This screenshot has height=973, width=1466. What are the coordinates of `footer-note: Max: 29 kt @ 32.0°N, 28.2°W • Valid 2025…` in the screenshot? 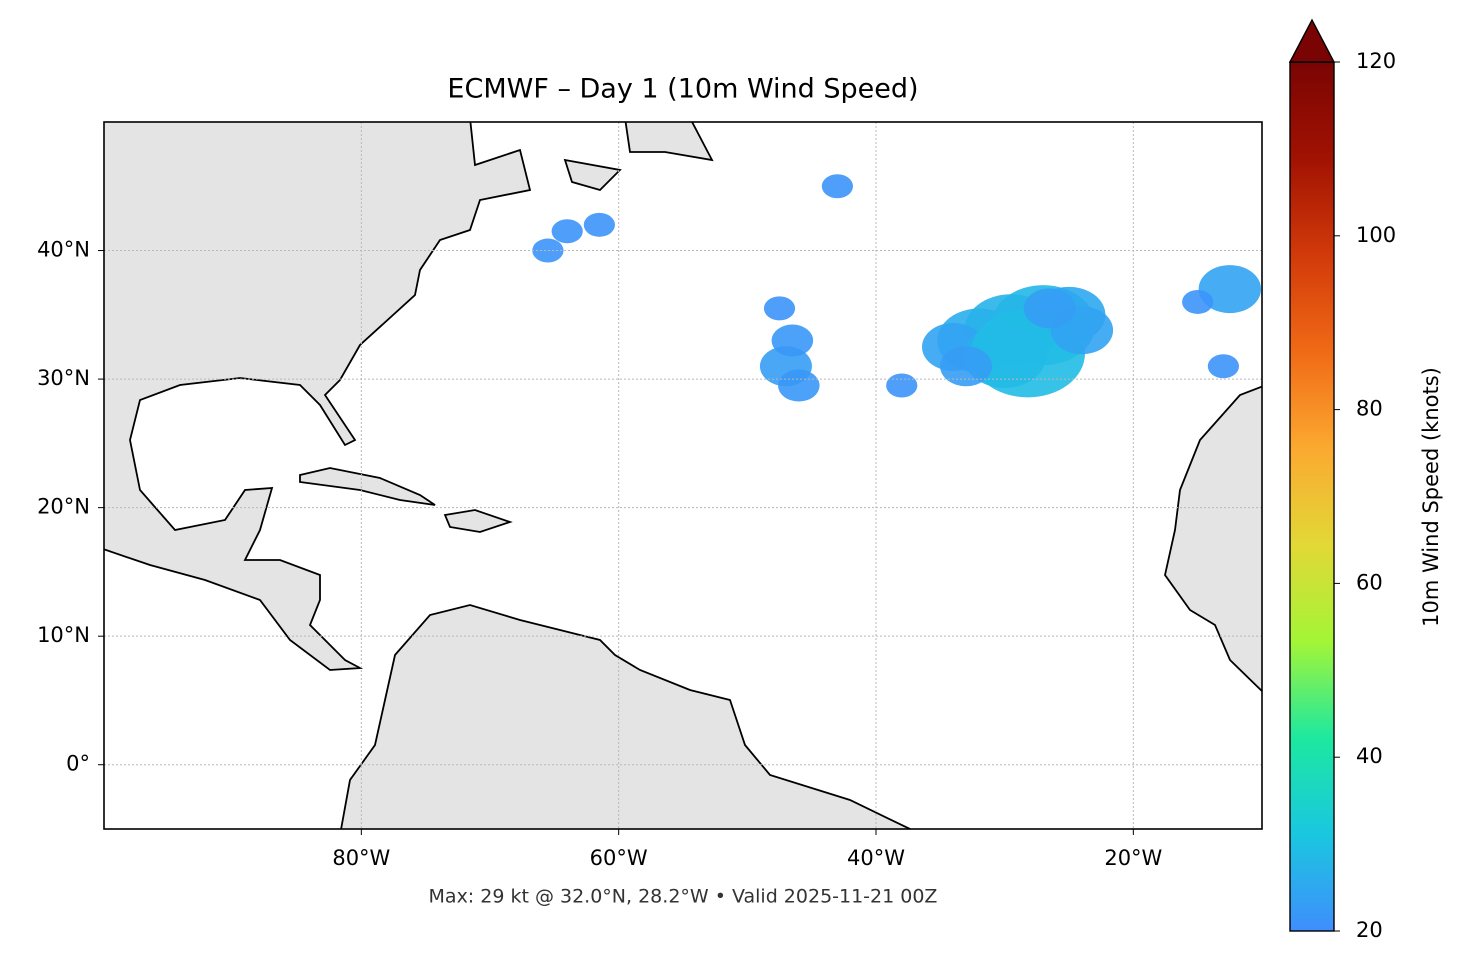 It's located at (683, 897).